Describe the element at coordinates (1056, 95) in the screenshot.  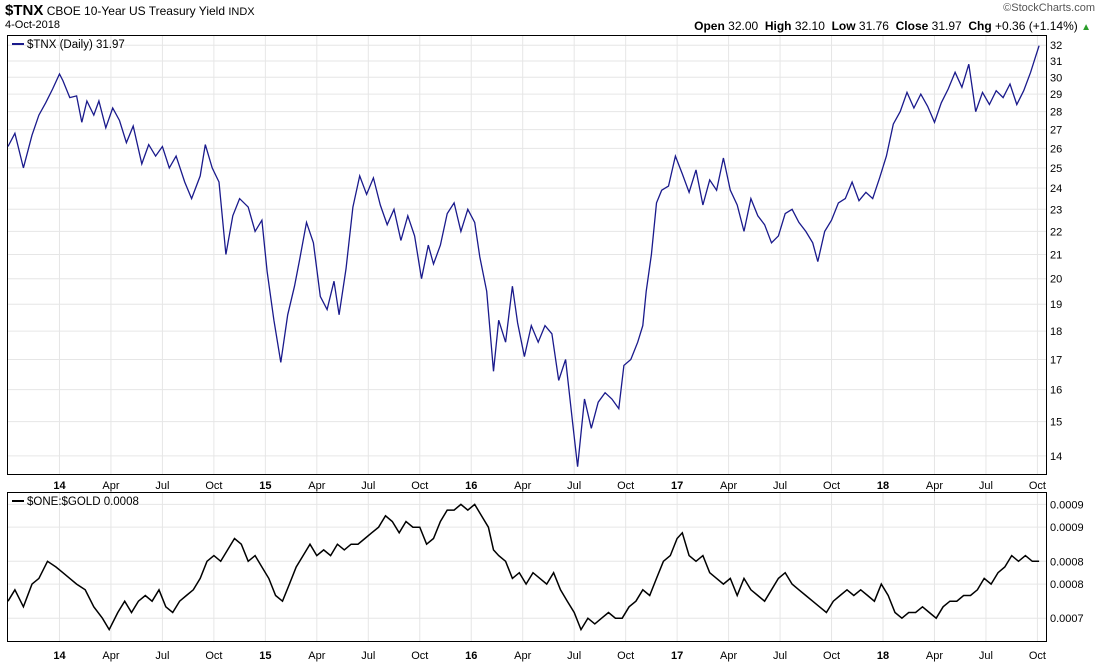
I see `top-y-tick-label: 29` at that location.